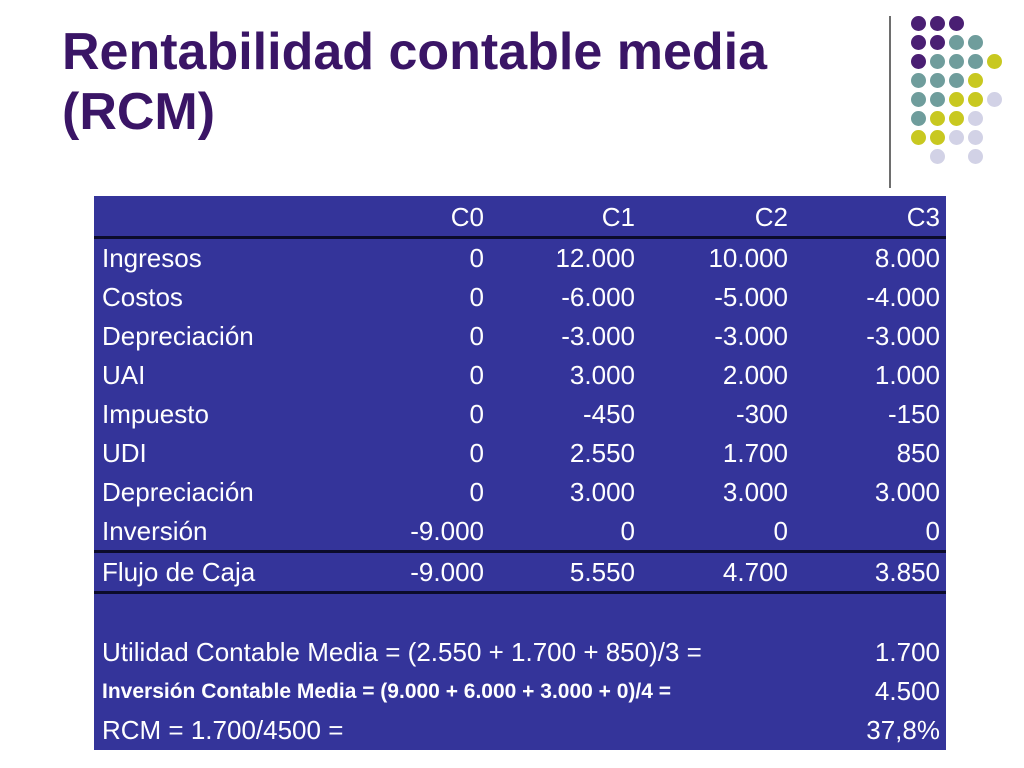 This screenshot has height=768, width=1024. Describe the element at coordinates (598, 336) in the screenshot. I see `cell-c1: -3.000` at that location.